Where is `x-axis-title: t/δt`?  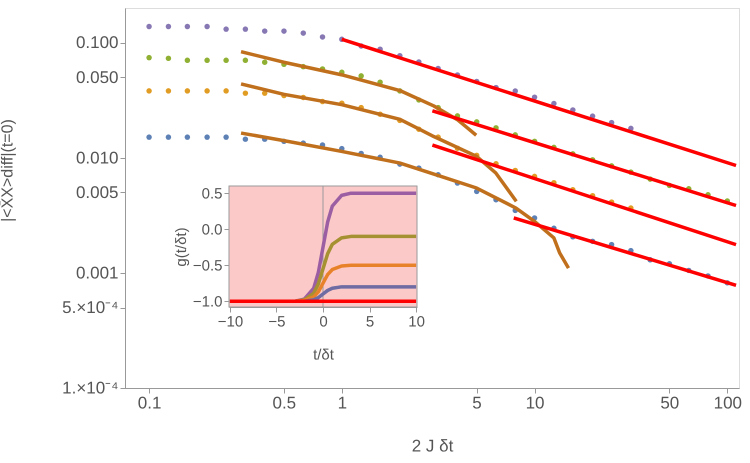
x-axis-title: t/δt is located at coordinates (324, 355).